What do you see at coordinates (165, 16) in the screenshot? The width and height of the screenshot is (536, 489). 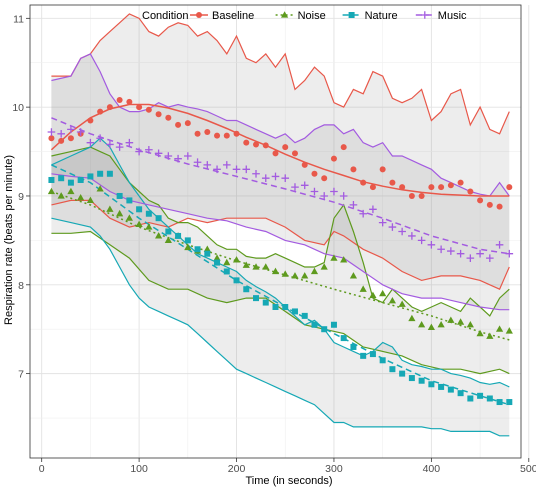 I see `legend-title: Condition` at bounding box center [165, 16].